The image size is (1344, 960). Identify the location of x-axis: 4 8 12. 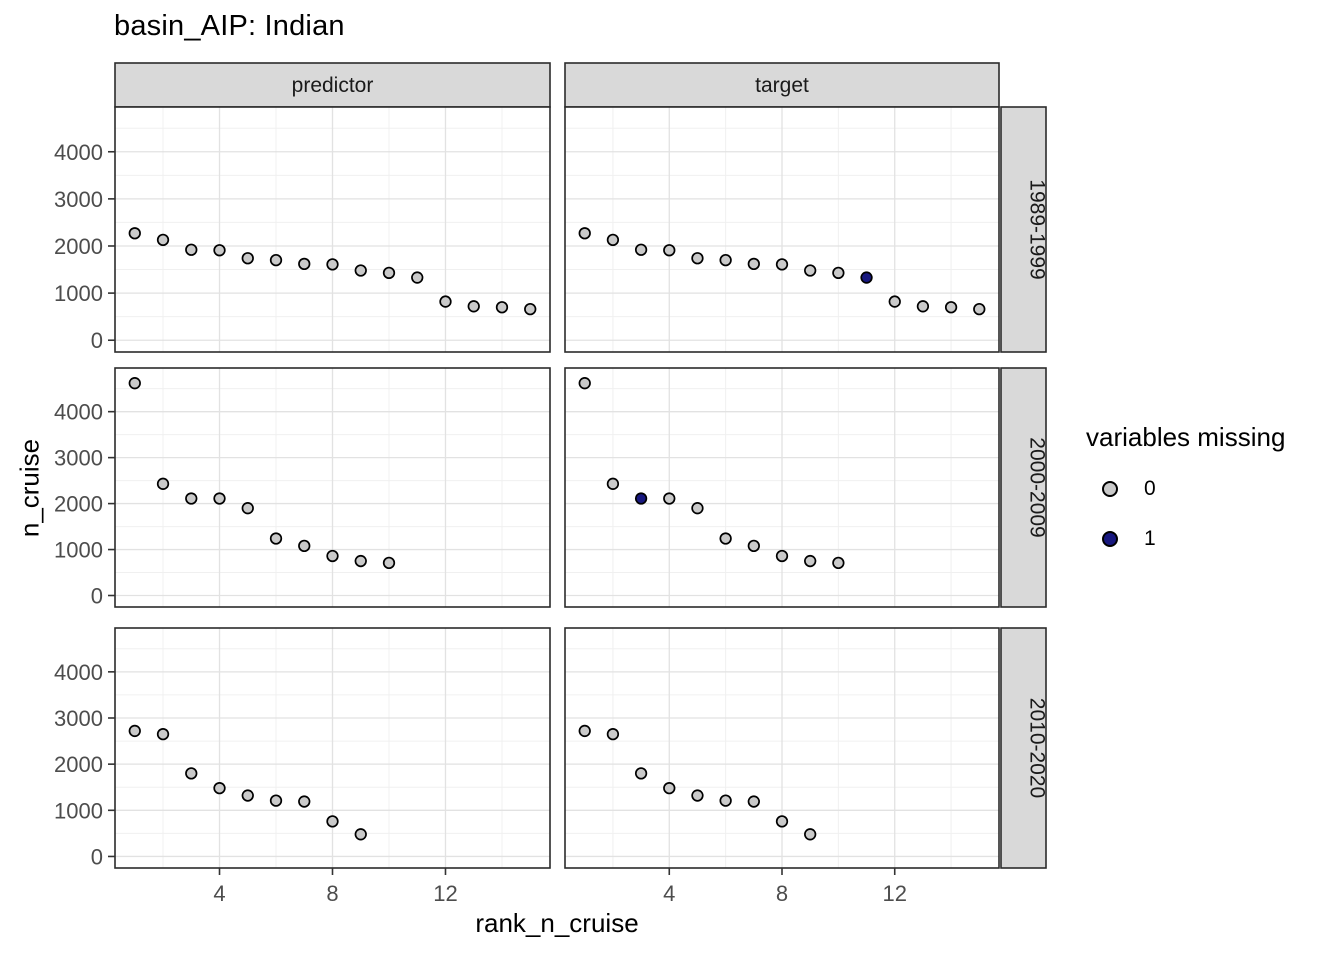
(785, 887).